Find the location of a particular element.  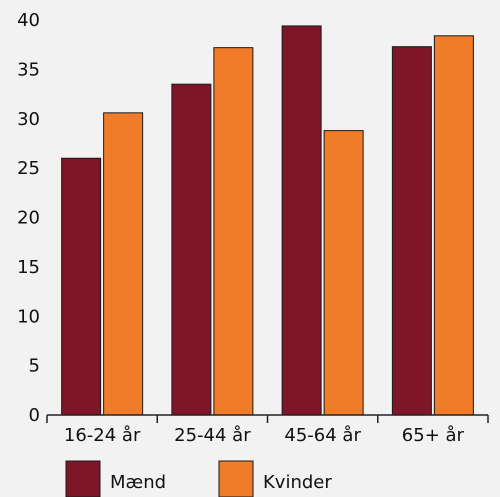

y-tick-label-0: 0 is located at coordinates (34, 415).